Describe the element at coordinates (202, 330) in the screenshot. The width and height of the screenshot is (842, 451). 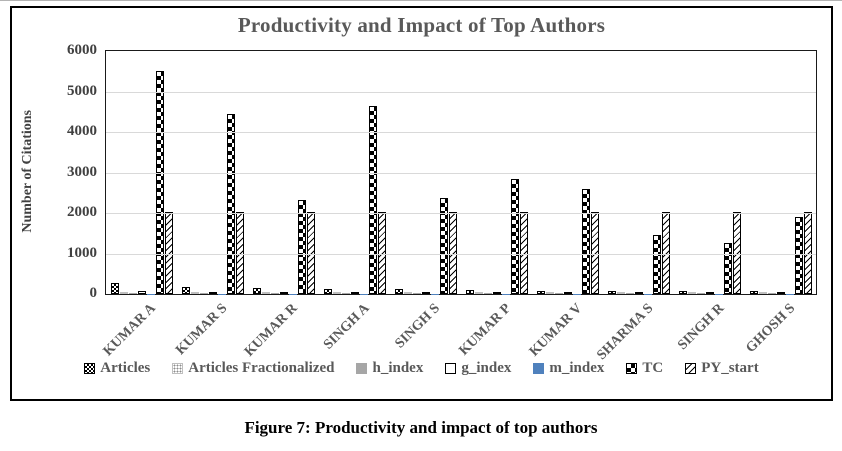
I see `x-axis-label: KUMAR S` at that location.